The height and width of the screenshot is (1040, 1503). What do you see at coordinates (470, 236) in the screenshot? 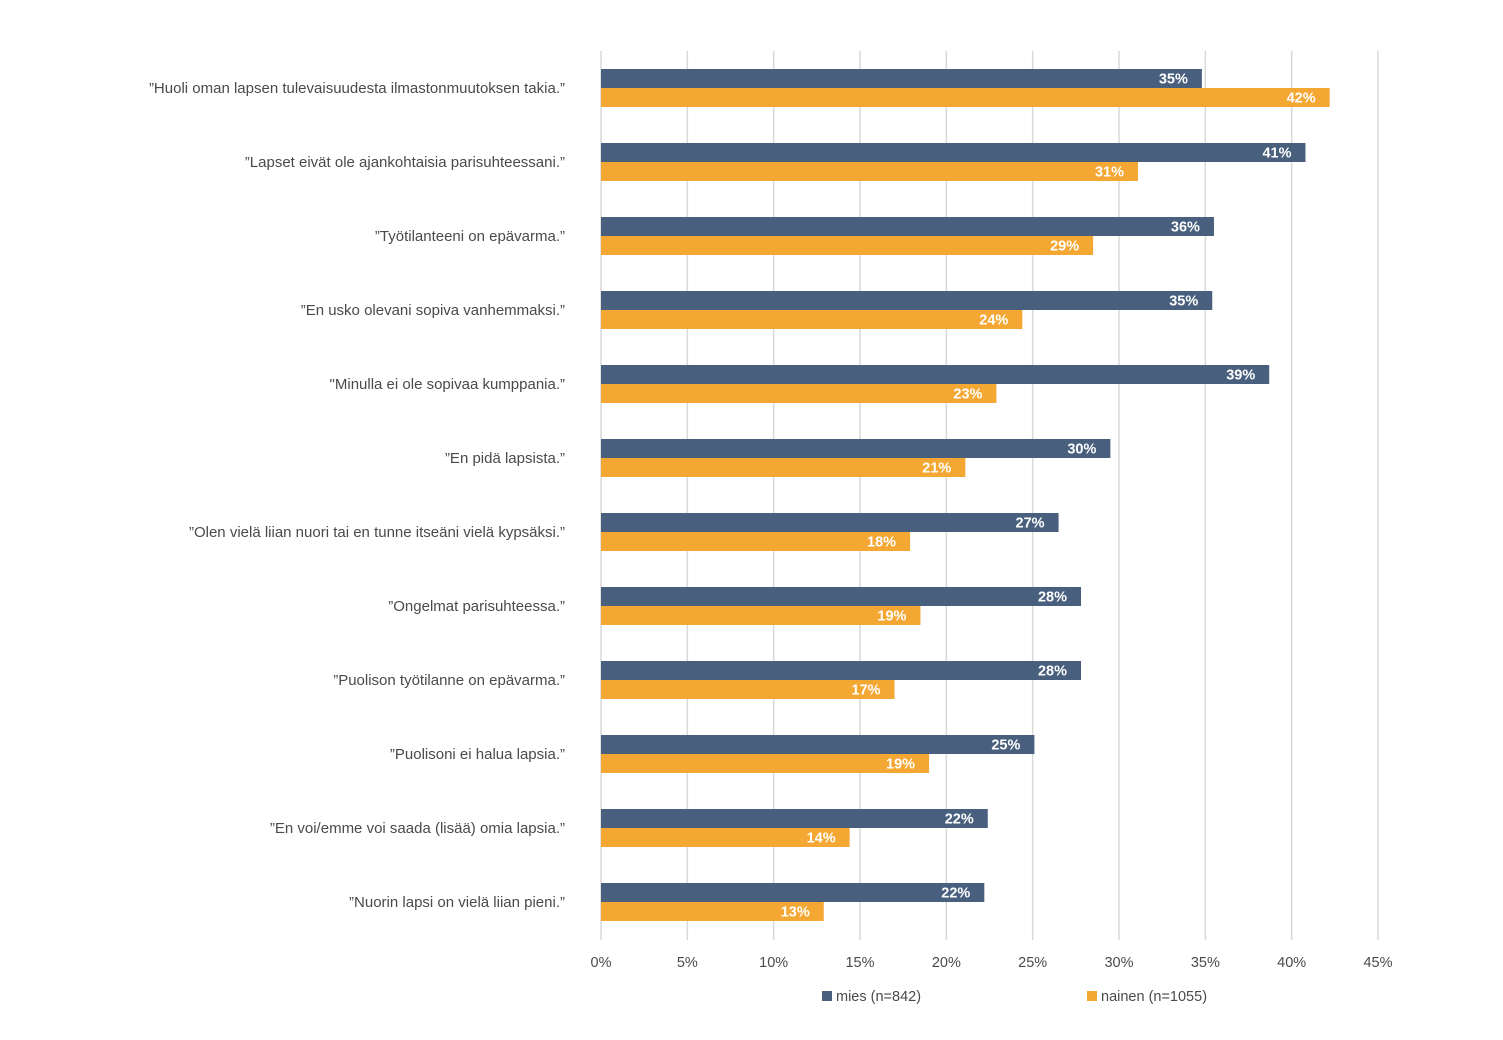
I see `category-label: ”Työtilanteeni on epävarma.”` at bounding box center [470, 236].